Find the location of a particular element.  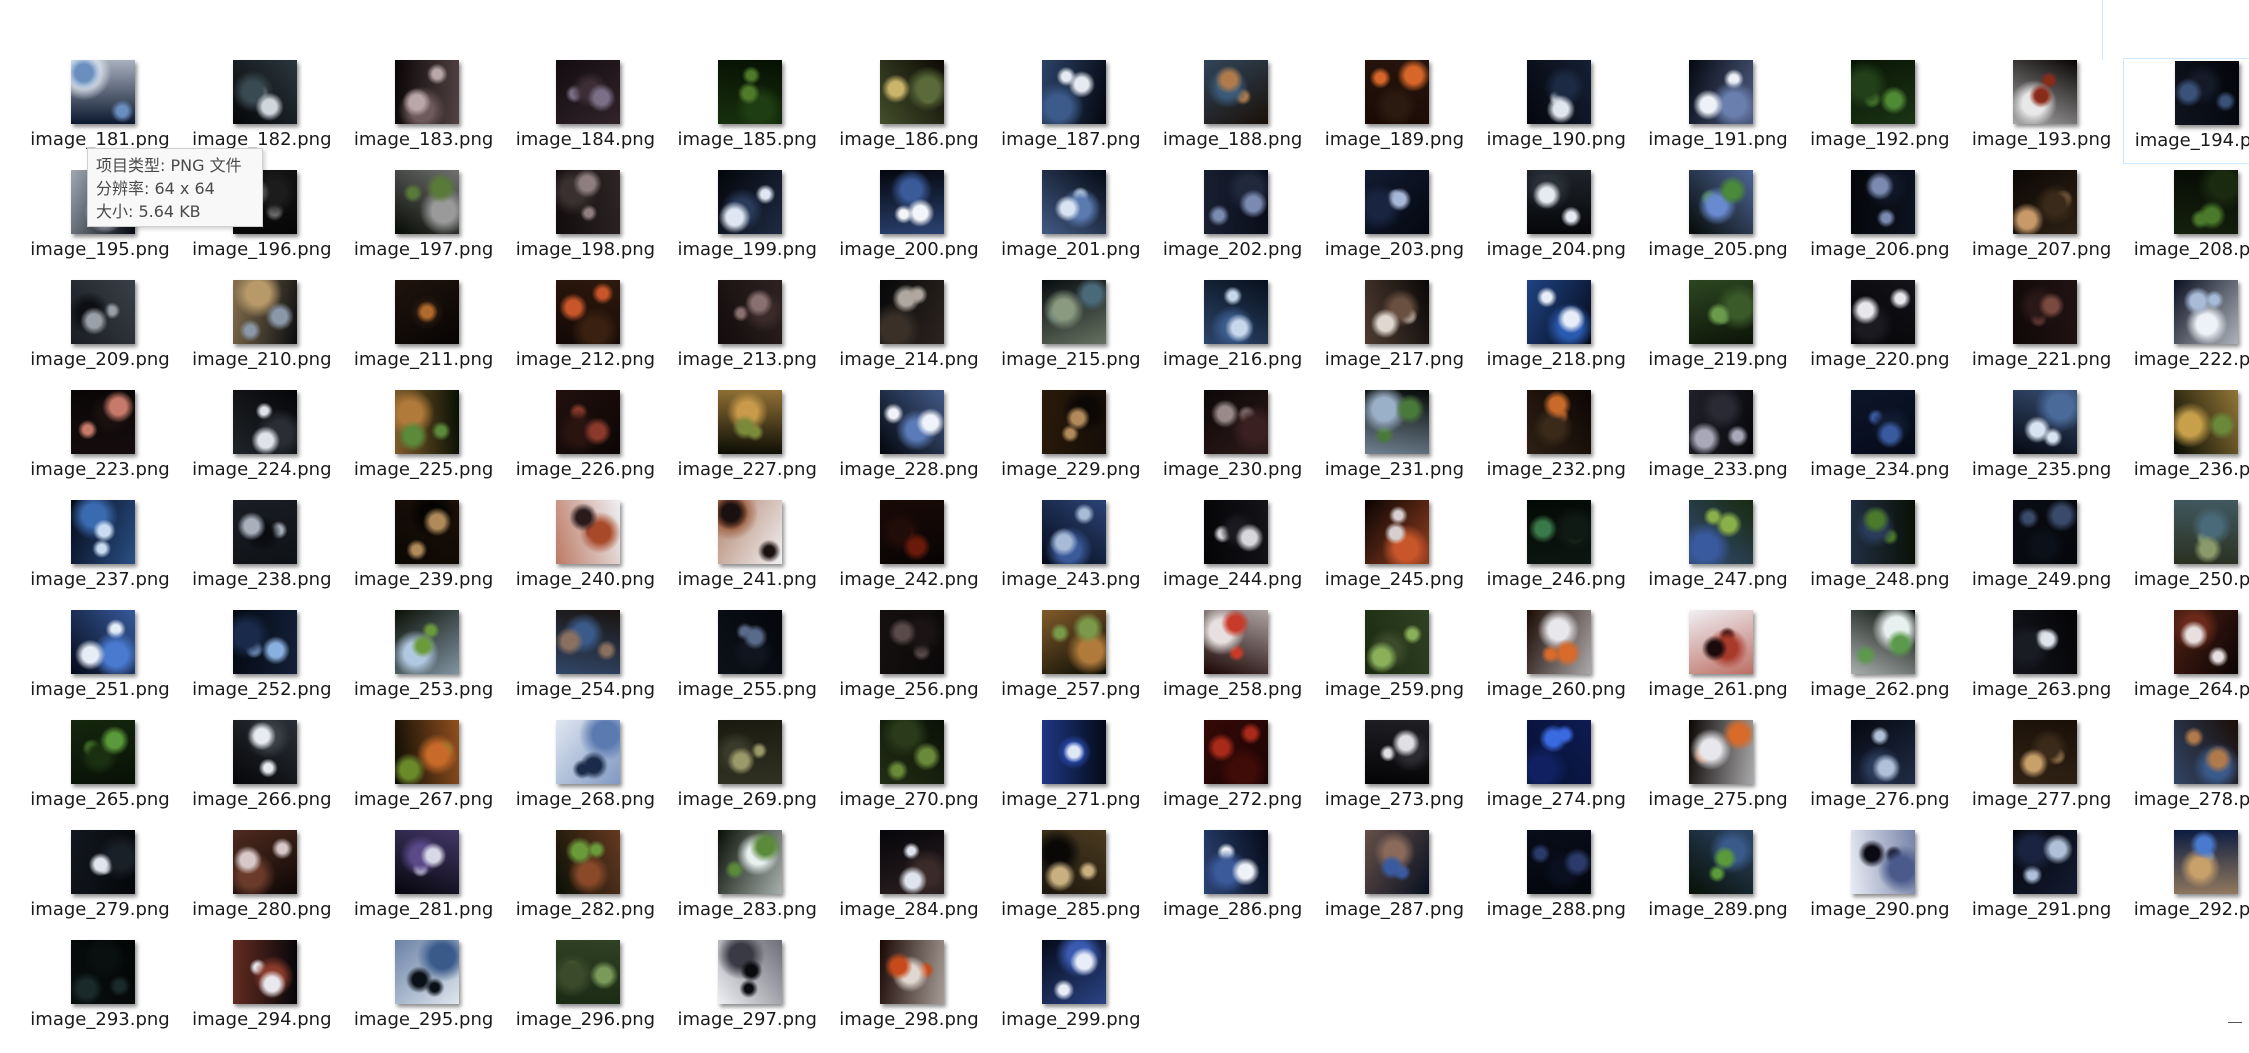

file-item: image_184.png is located at coordinates (585, 111).